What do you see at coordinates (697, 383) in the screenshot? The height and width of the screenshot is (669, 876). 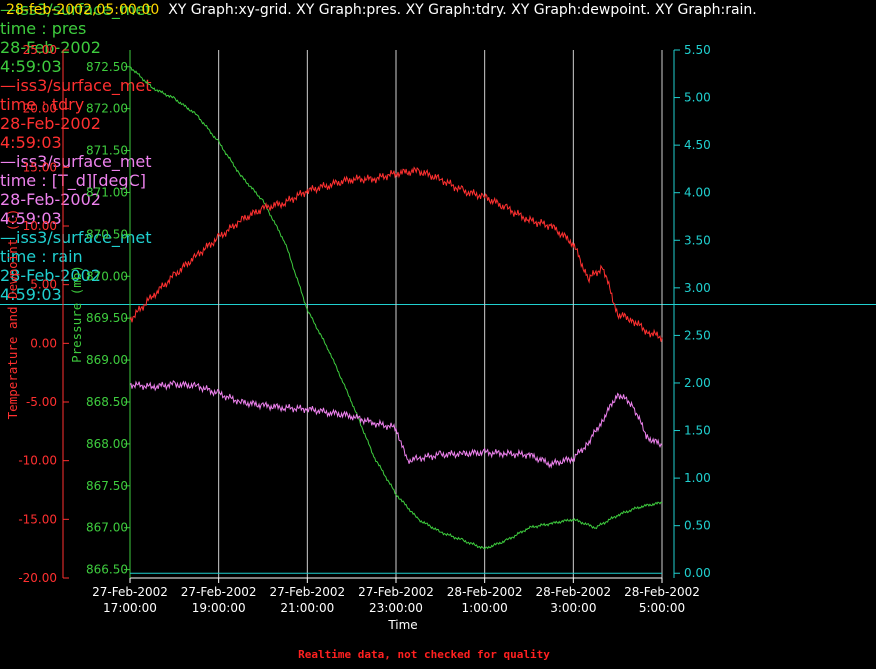 I see `rain-tick-label-7: 2.00` at bounding box center [697, 383].